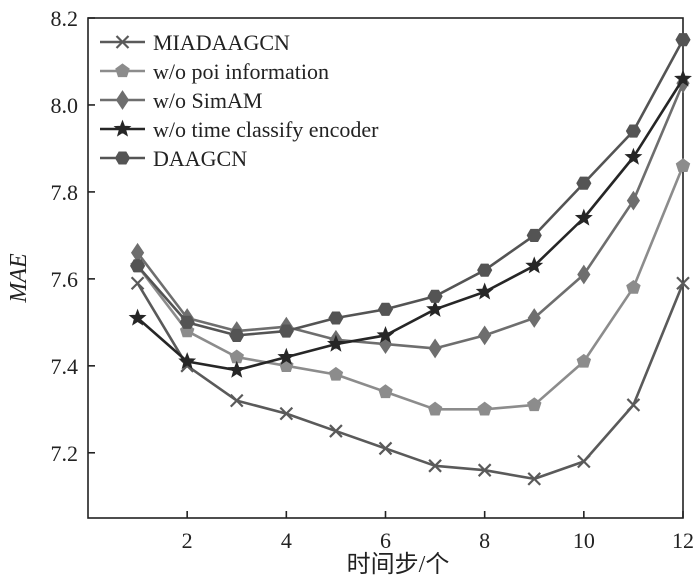  What do you see at coordinates (286, 540) in the screenshot?
I see `x-tick-label: 4` at bounding box center [286, 540].